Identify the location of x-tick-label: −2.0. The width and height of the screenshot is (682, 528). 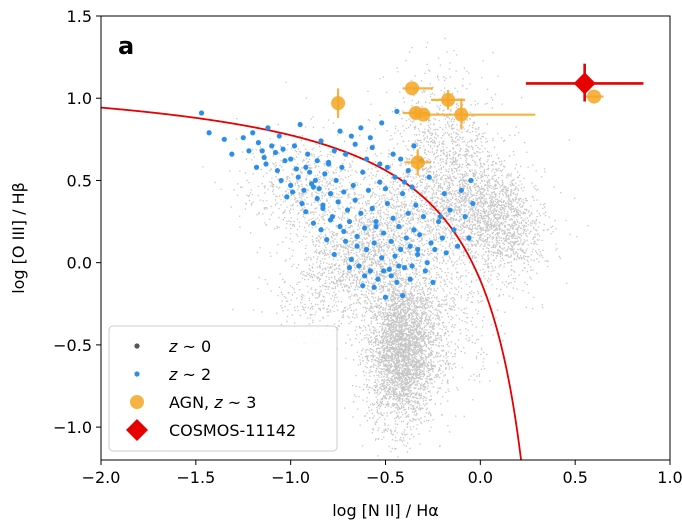
(101, 477).